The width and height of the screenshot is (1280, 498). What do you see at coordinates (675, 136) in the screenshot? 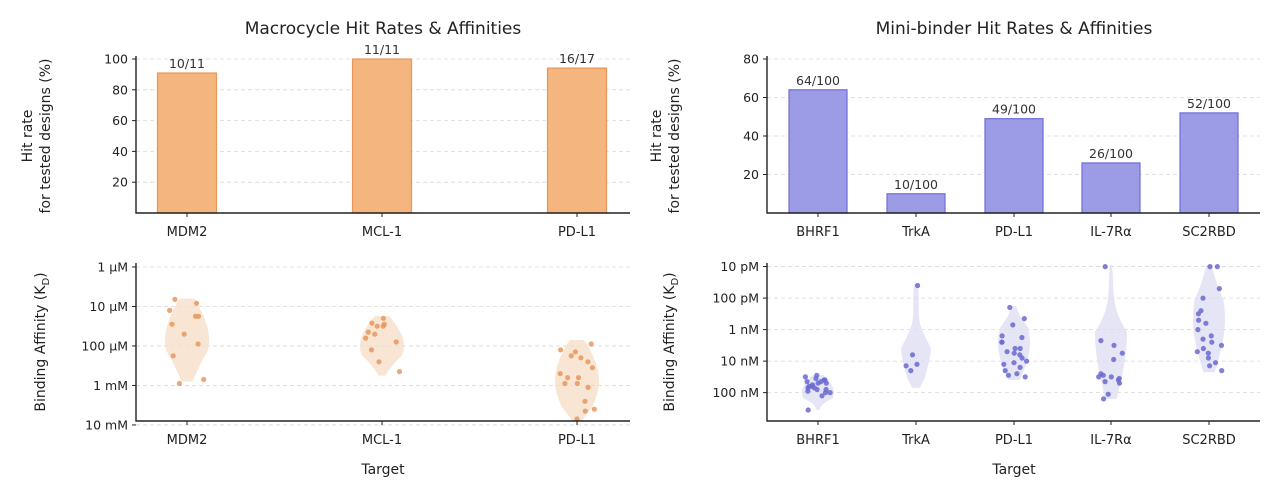
I see `mini-hitrate-ylabel-line2: for tested designs (%)` at bounding box center [675, 136].